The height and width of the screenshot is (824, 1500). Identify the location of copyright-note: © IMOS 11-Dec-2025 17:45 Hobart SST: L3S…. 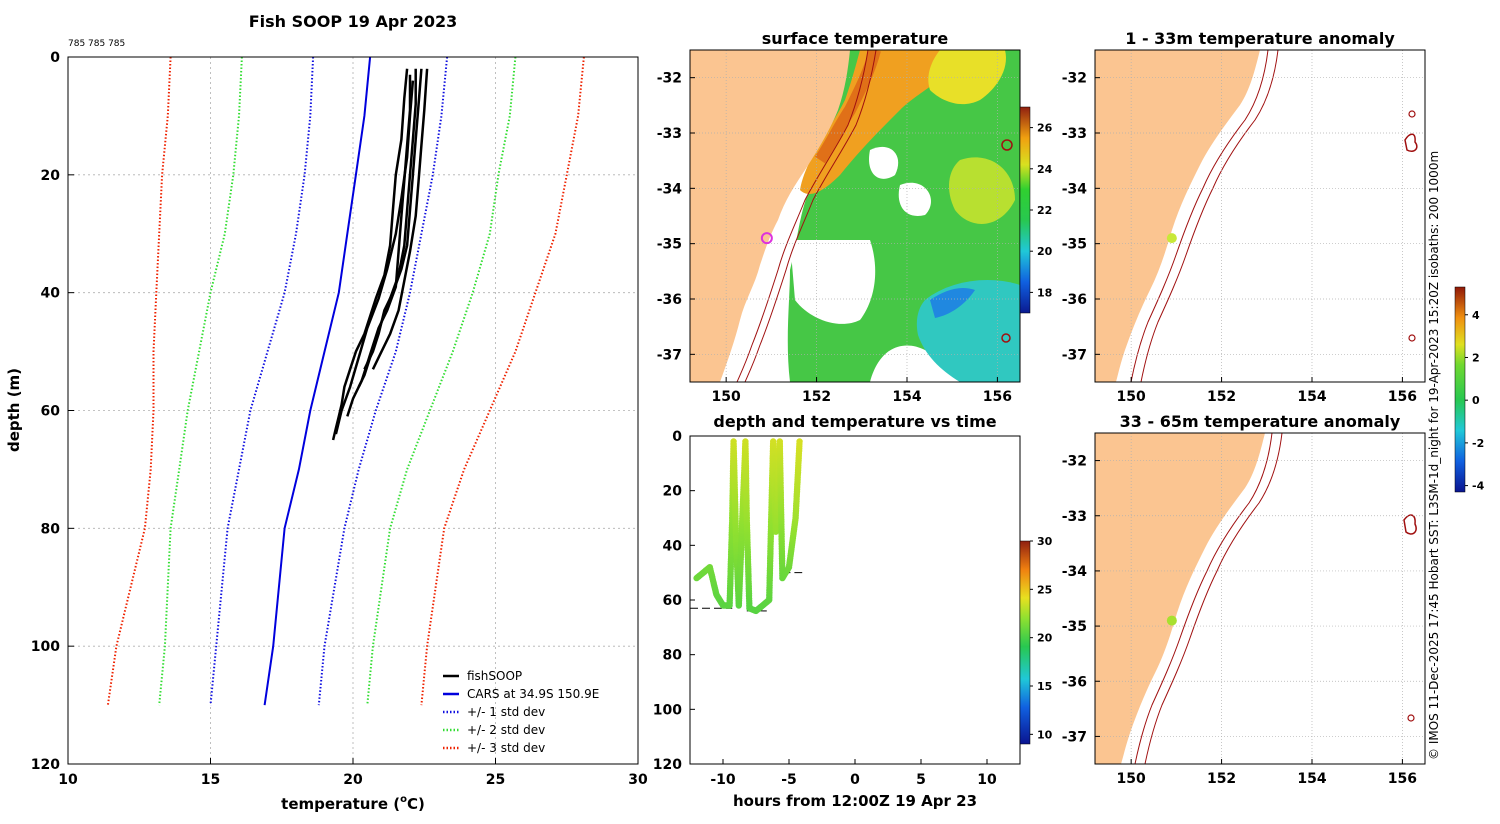
(1434, 455).